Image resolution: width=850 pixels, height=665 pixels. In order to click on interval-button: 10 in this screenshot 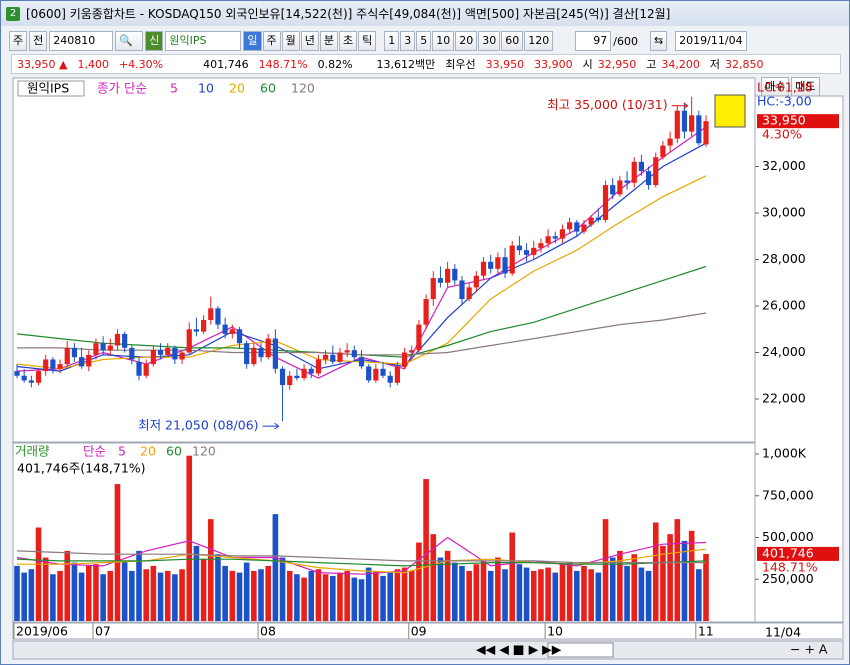, I will do `click(443, 41)`.